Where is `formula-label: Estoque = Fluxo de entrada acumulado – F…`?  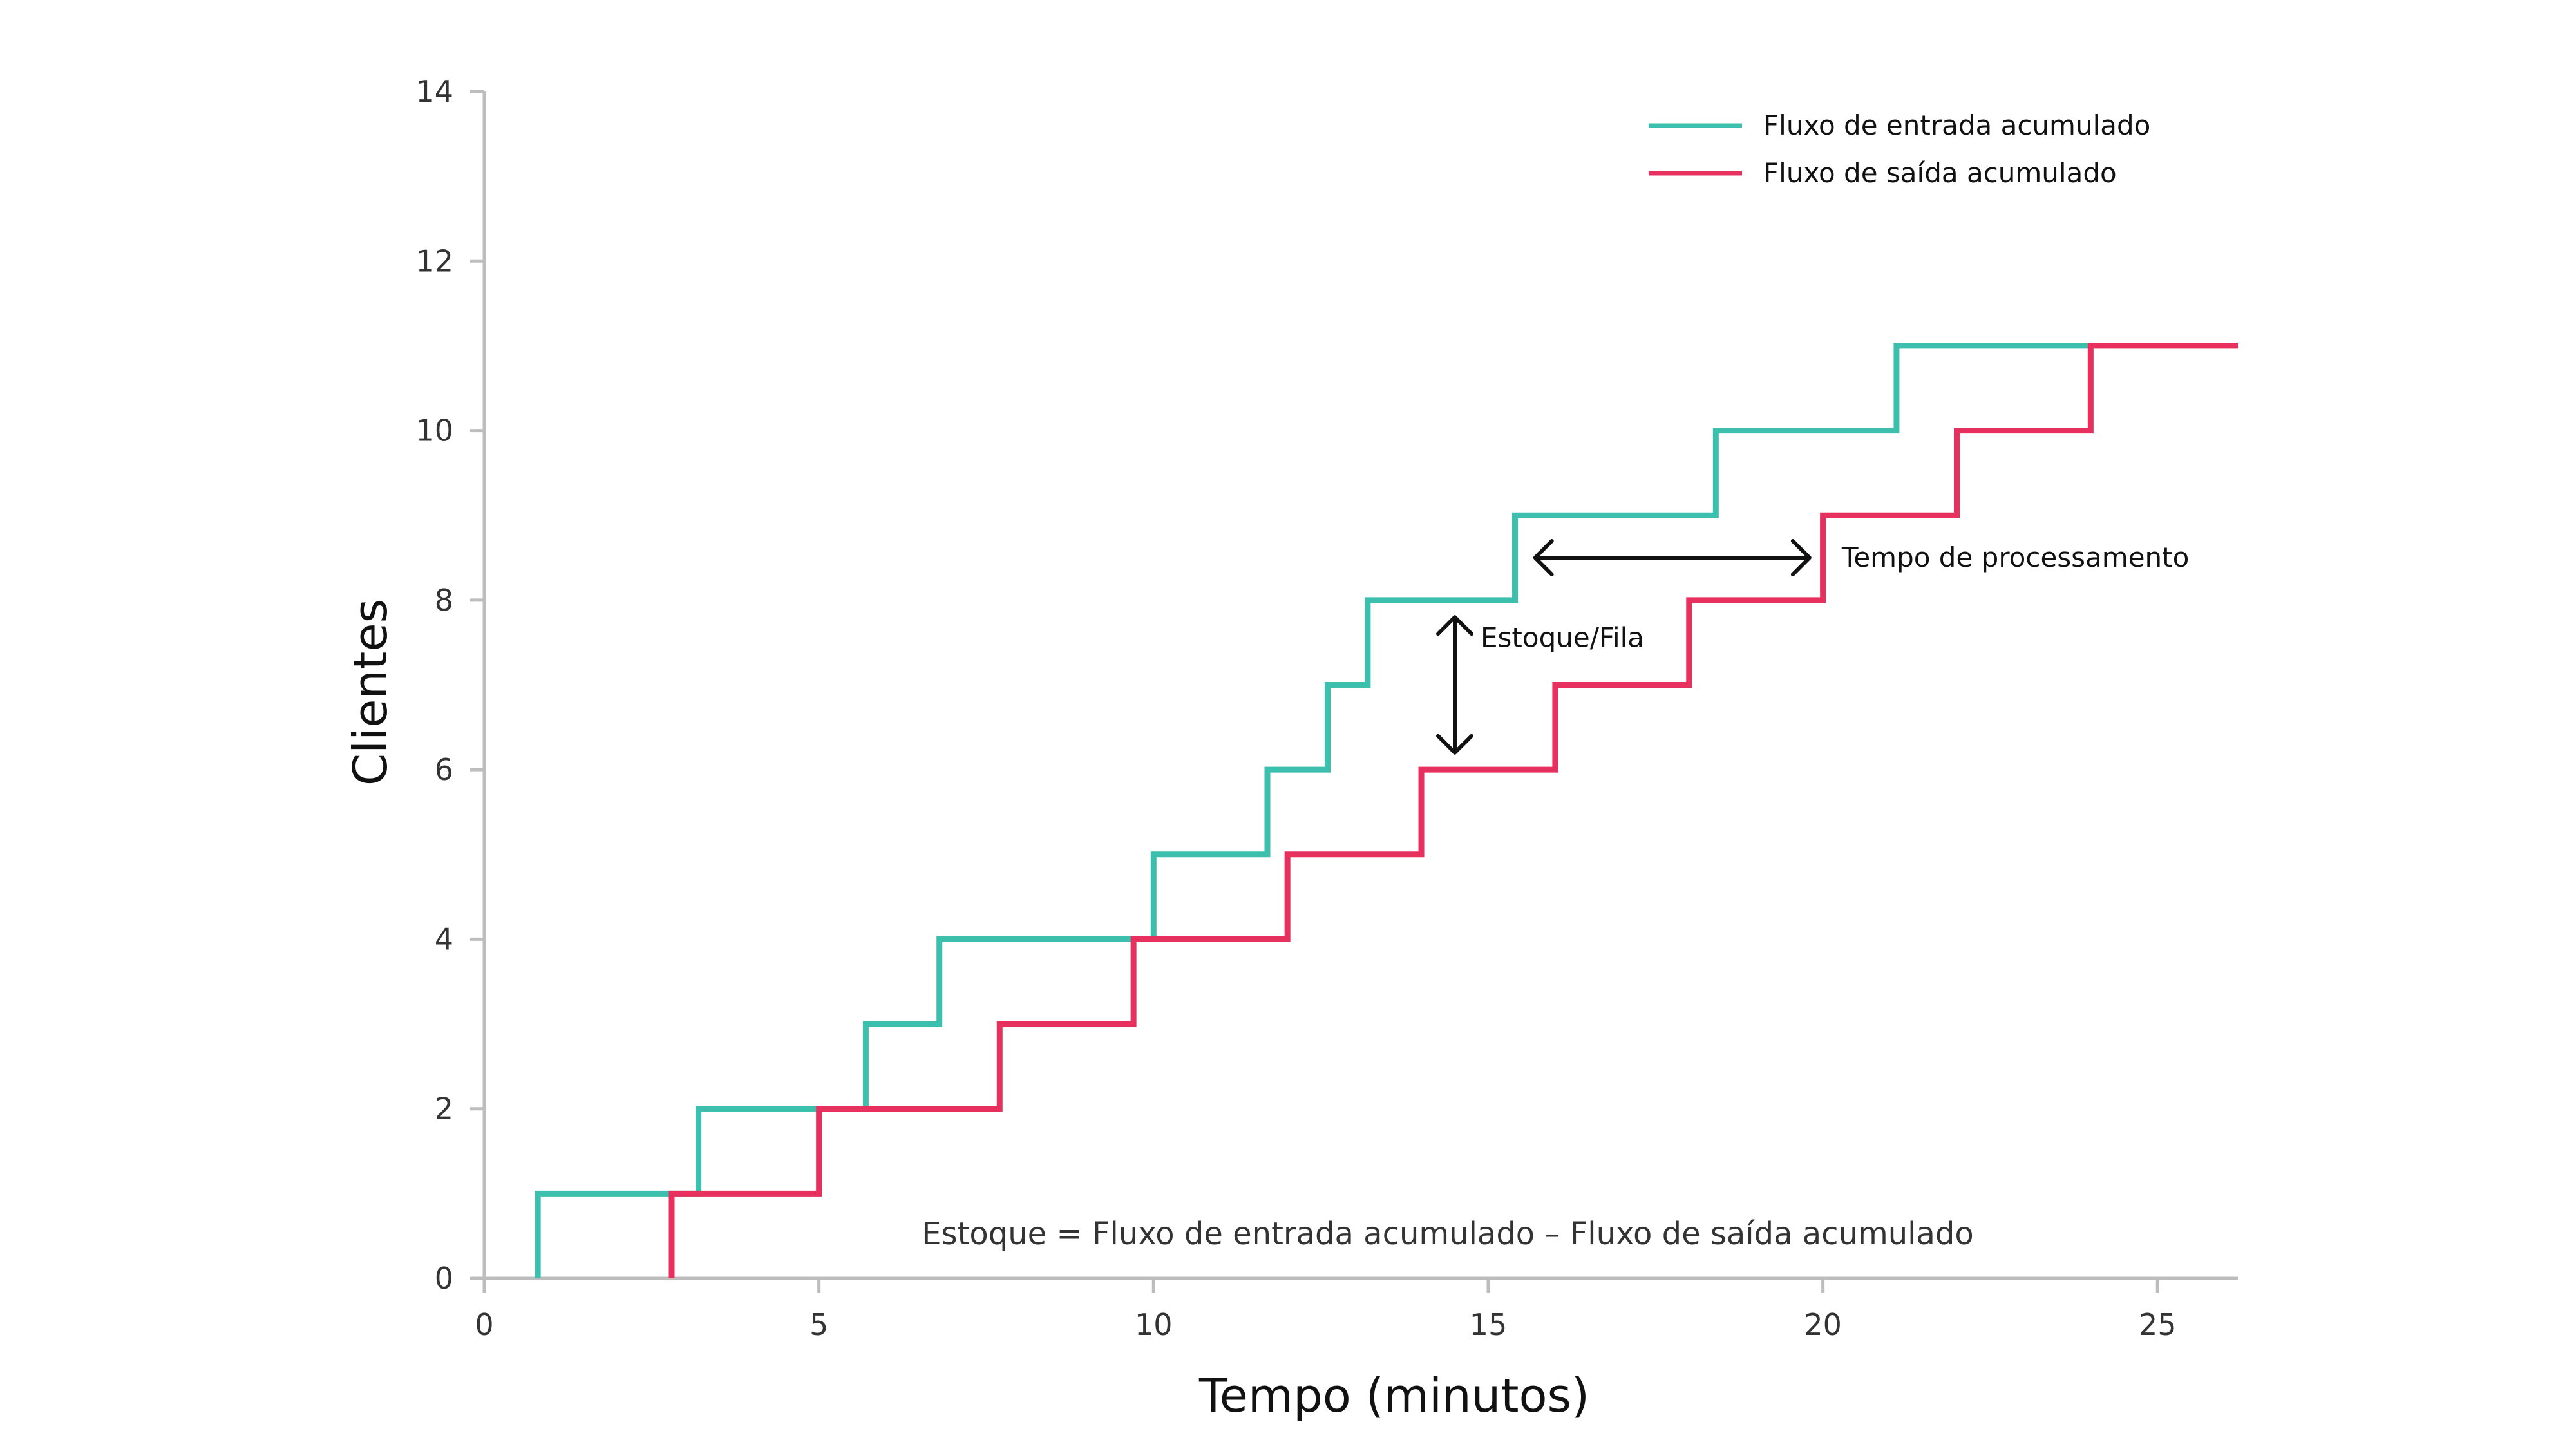
formula-label: Estoque = Fluxo de entrada acumulado – F… is located at coordinates (1448, 1234).